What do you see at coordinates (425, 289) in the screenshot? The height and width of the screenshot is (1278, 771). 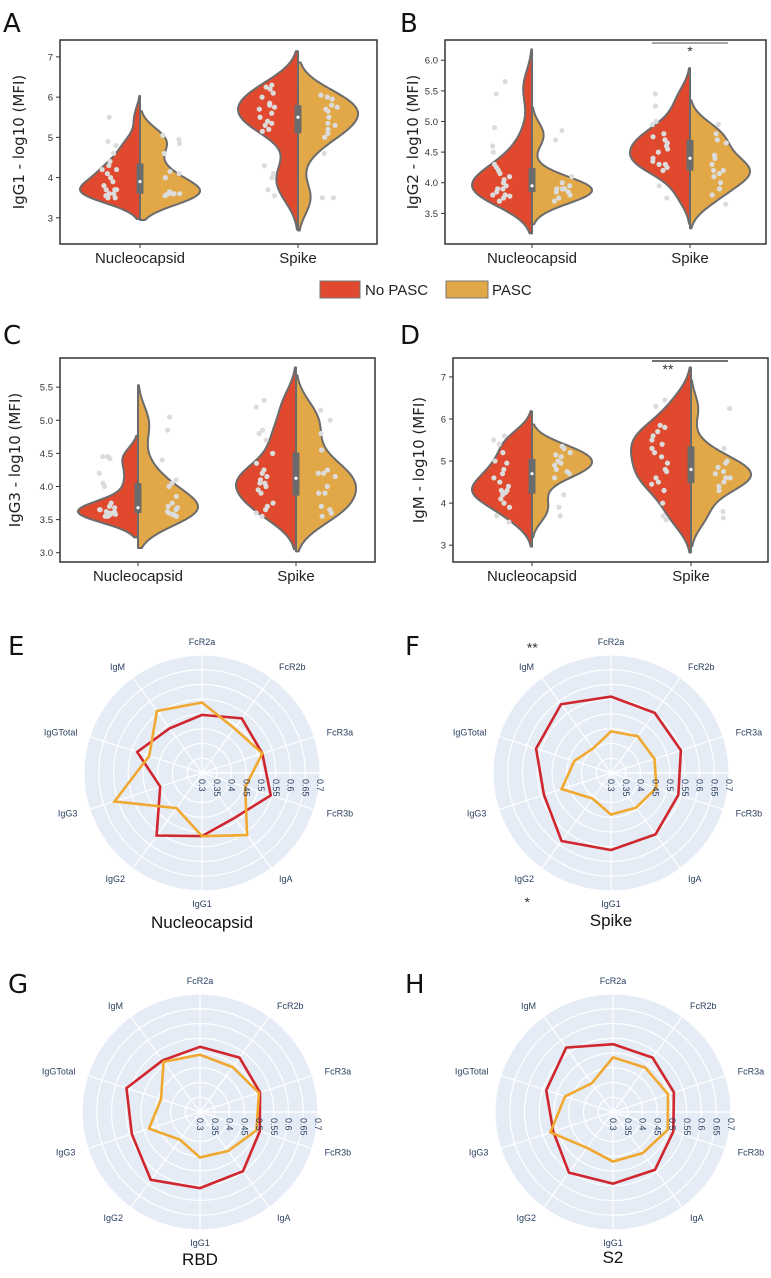 I see `legend: No PASC PASC` at bounding box center [425, 289].